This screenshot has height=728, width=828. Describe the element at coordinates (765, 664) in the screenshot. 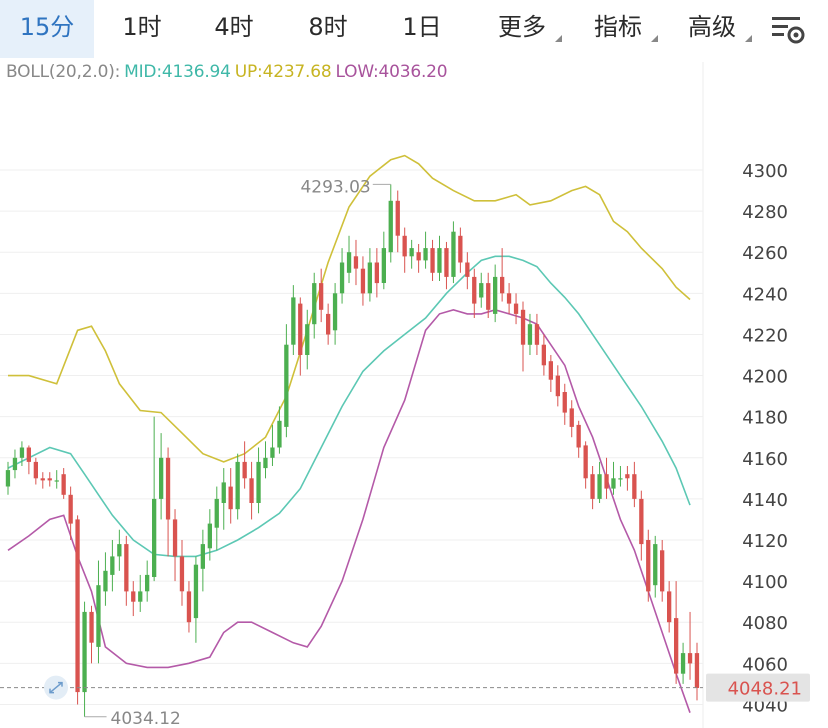

I see `y-tick-label: 4060` at that location.